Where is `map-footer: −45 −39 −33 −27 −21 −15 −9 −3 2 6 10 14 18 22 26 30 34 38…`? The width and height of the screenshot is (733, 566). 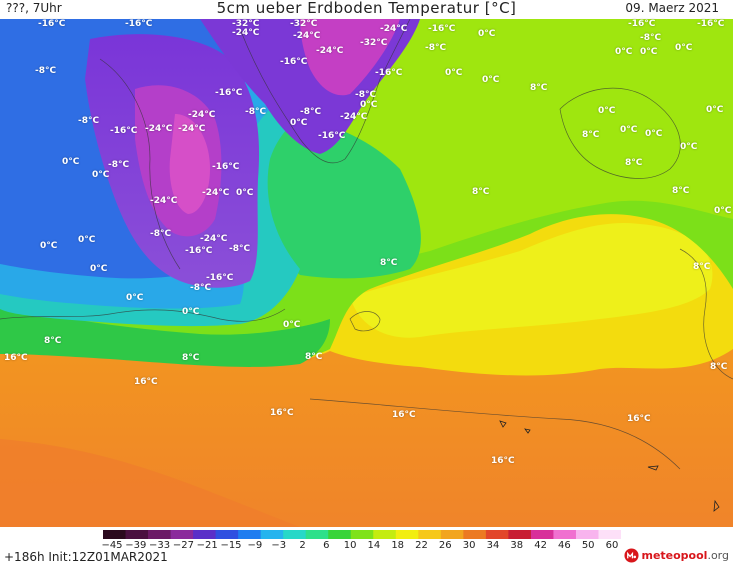 map-footer: −45 −39 −33 −27 −21 −15 −9 −3 2 6 10 14 18 22 26 30 34 38… is located at coordinates (366, 546).